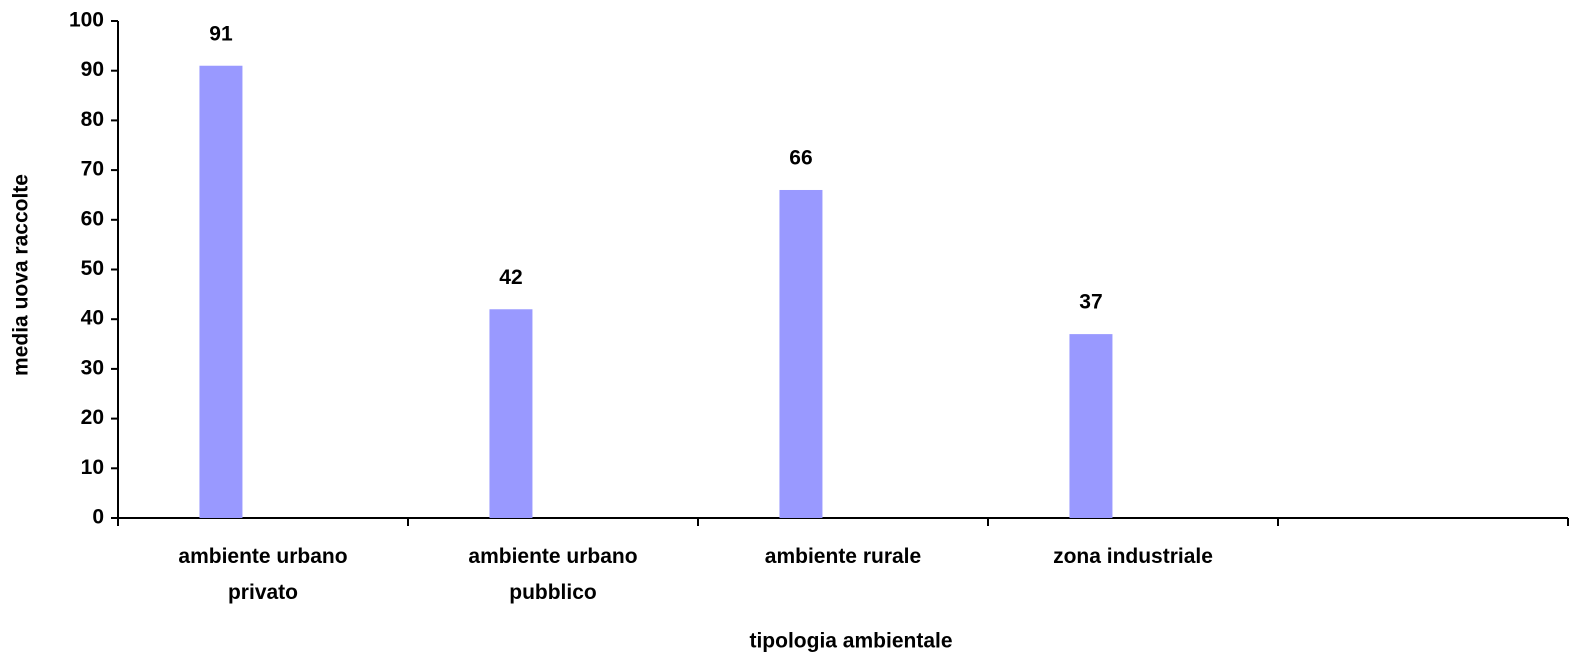 This screenshot has height=664, width=1589. What do you see at coordinates (850, 641) in the screenshot?
I see `x-axis-title: tipologia ambientale` at bounding box center [850, 641].